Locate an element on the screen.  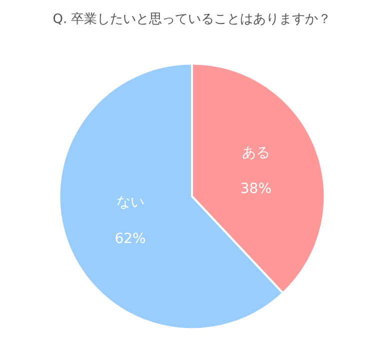
data-label: 38% is located at coordinates (256, 189).